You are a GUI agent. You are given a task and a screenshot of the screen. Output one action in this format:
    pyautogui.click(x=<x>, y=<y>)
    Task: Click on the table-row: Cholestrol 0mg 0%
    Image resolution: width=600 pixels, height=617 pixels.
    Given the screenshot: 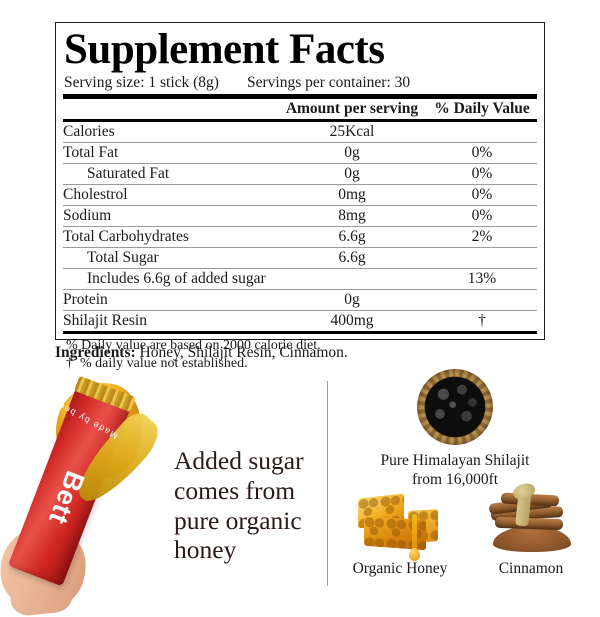 What is the action you would take?
    pyautogui.click(x=300, y=195)
    